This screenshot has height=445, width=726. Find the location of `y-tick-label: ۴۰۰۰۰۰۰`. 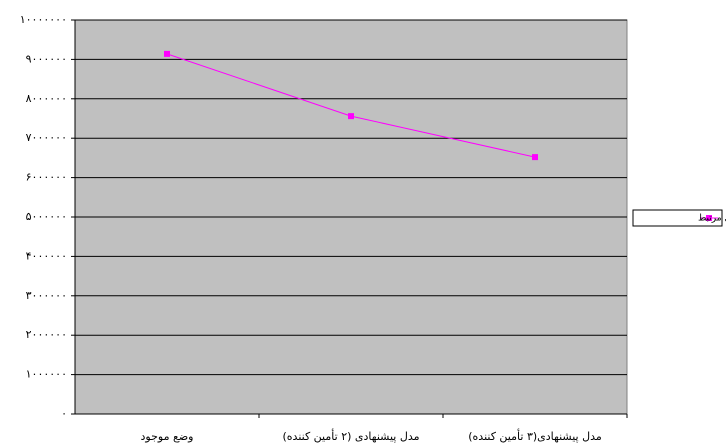

y-tick-label: ۴۰۰۰۰۰۰ is located at coordinates (46, 255).